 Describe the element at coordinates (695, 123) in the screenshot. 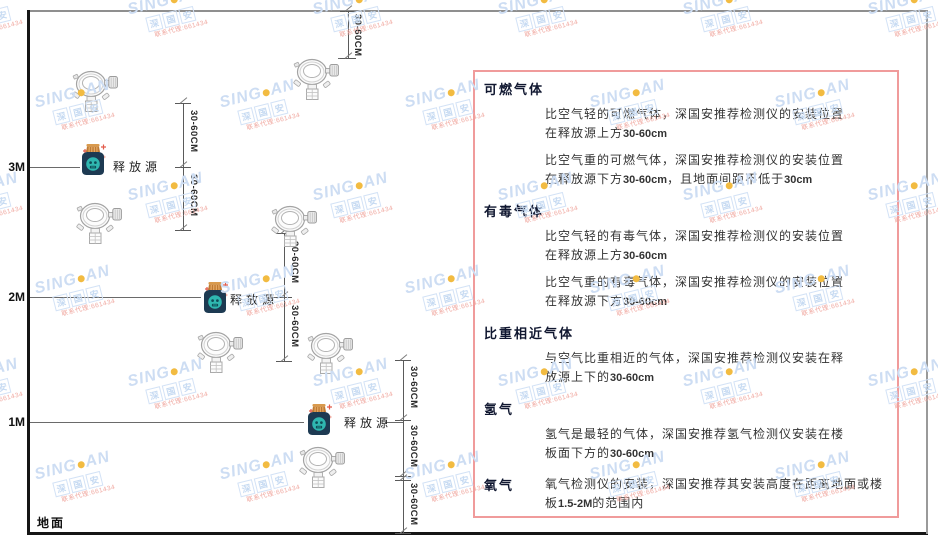

I see `panel-paragraph: 比空气轻的可燃气体，深国安推荐检测仪的安装位置在释放源上方30-60cm` at that location.